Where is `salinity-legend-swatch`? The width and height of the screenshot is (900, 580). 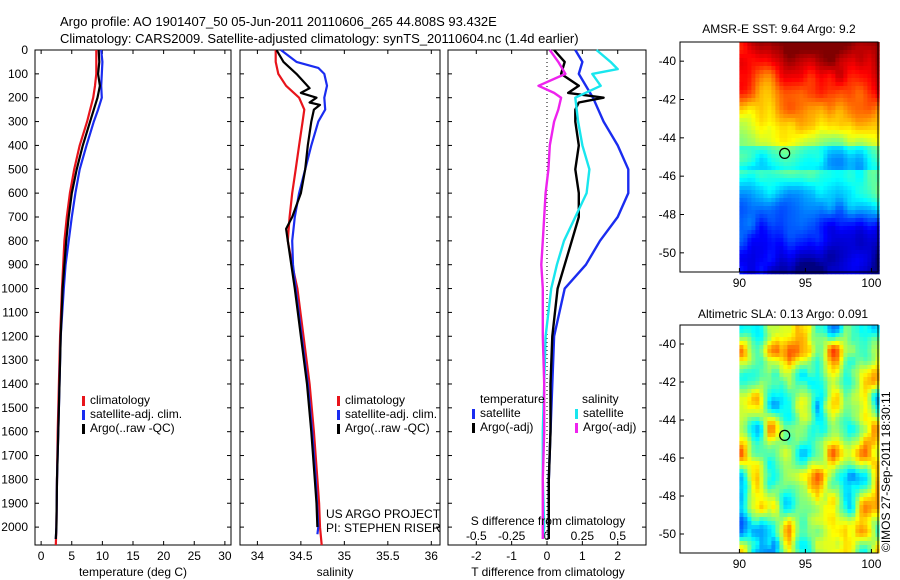 salinity-legend-swatch is located at coordinates (338, 429).